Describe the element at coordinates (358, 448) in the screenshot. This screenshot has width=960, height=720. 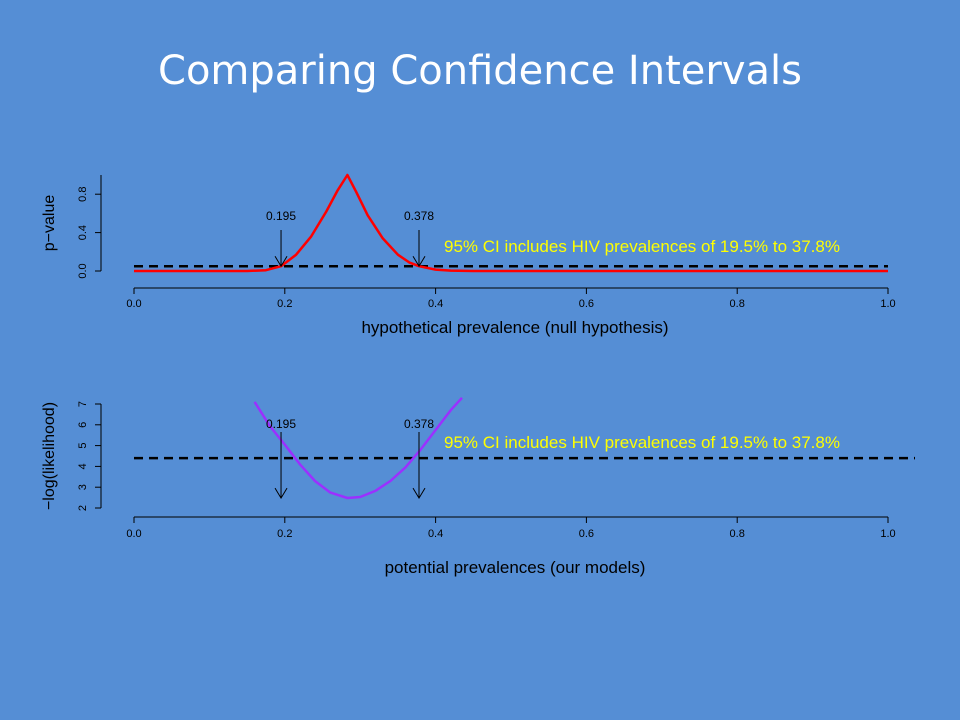
I see `likelihood-series-line` at that location.